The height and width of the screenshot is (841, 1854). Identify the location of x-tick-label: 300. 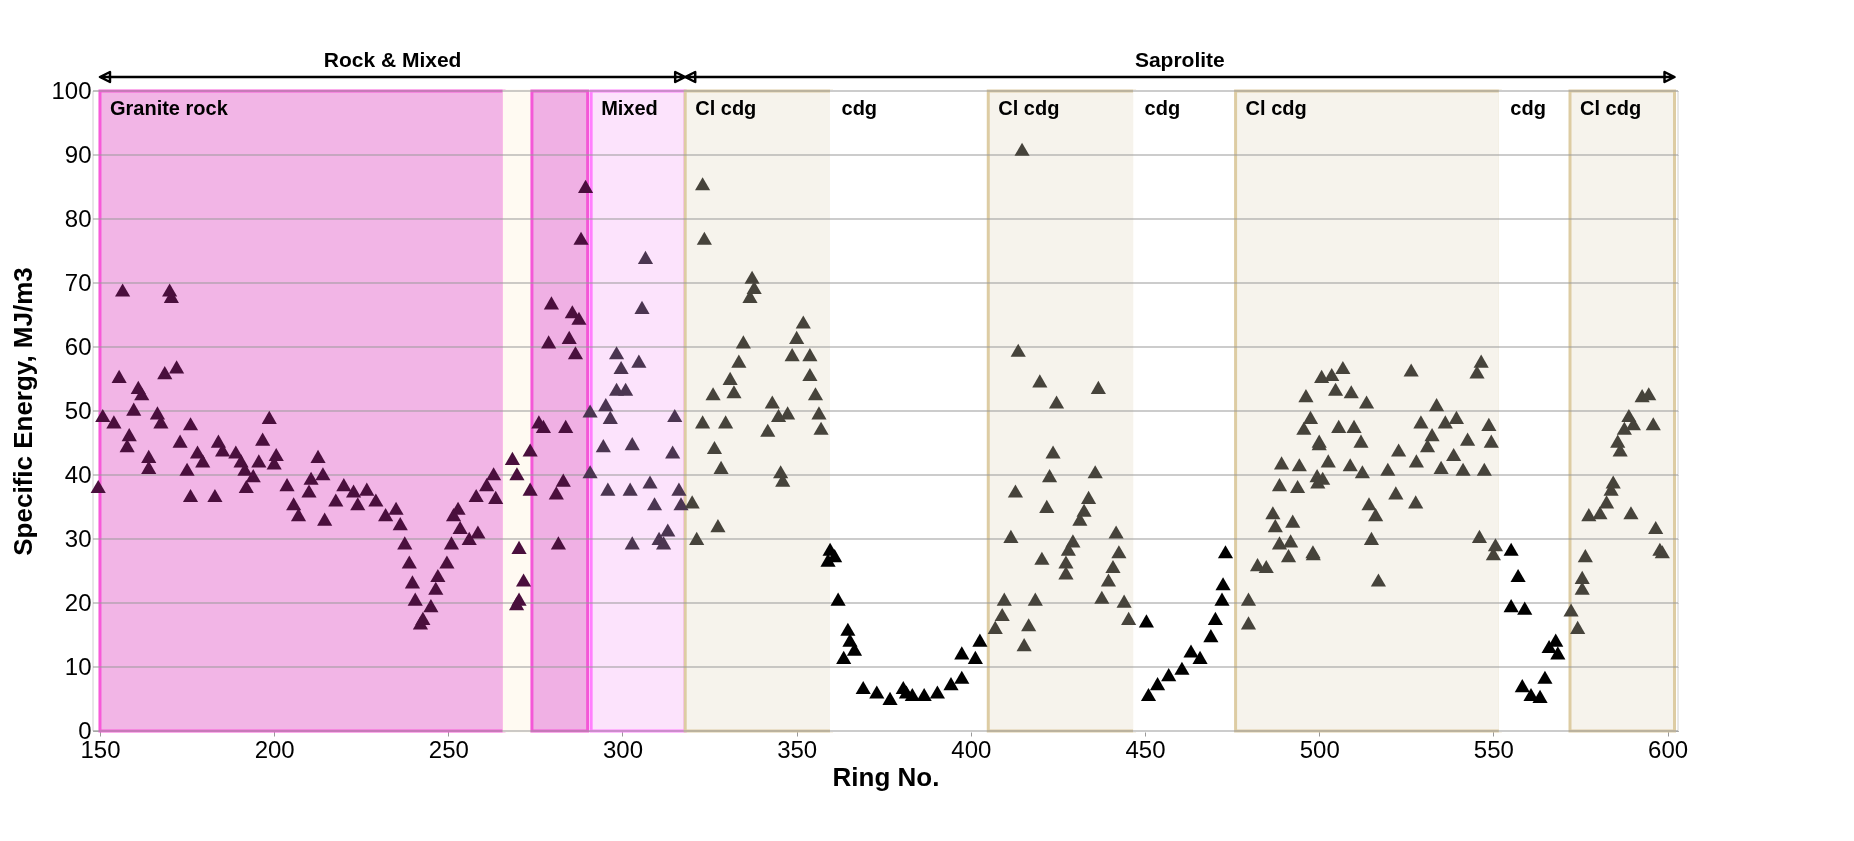
(623, 749).